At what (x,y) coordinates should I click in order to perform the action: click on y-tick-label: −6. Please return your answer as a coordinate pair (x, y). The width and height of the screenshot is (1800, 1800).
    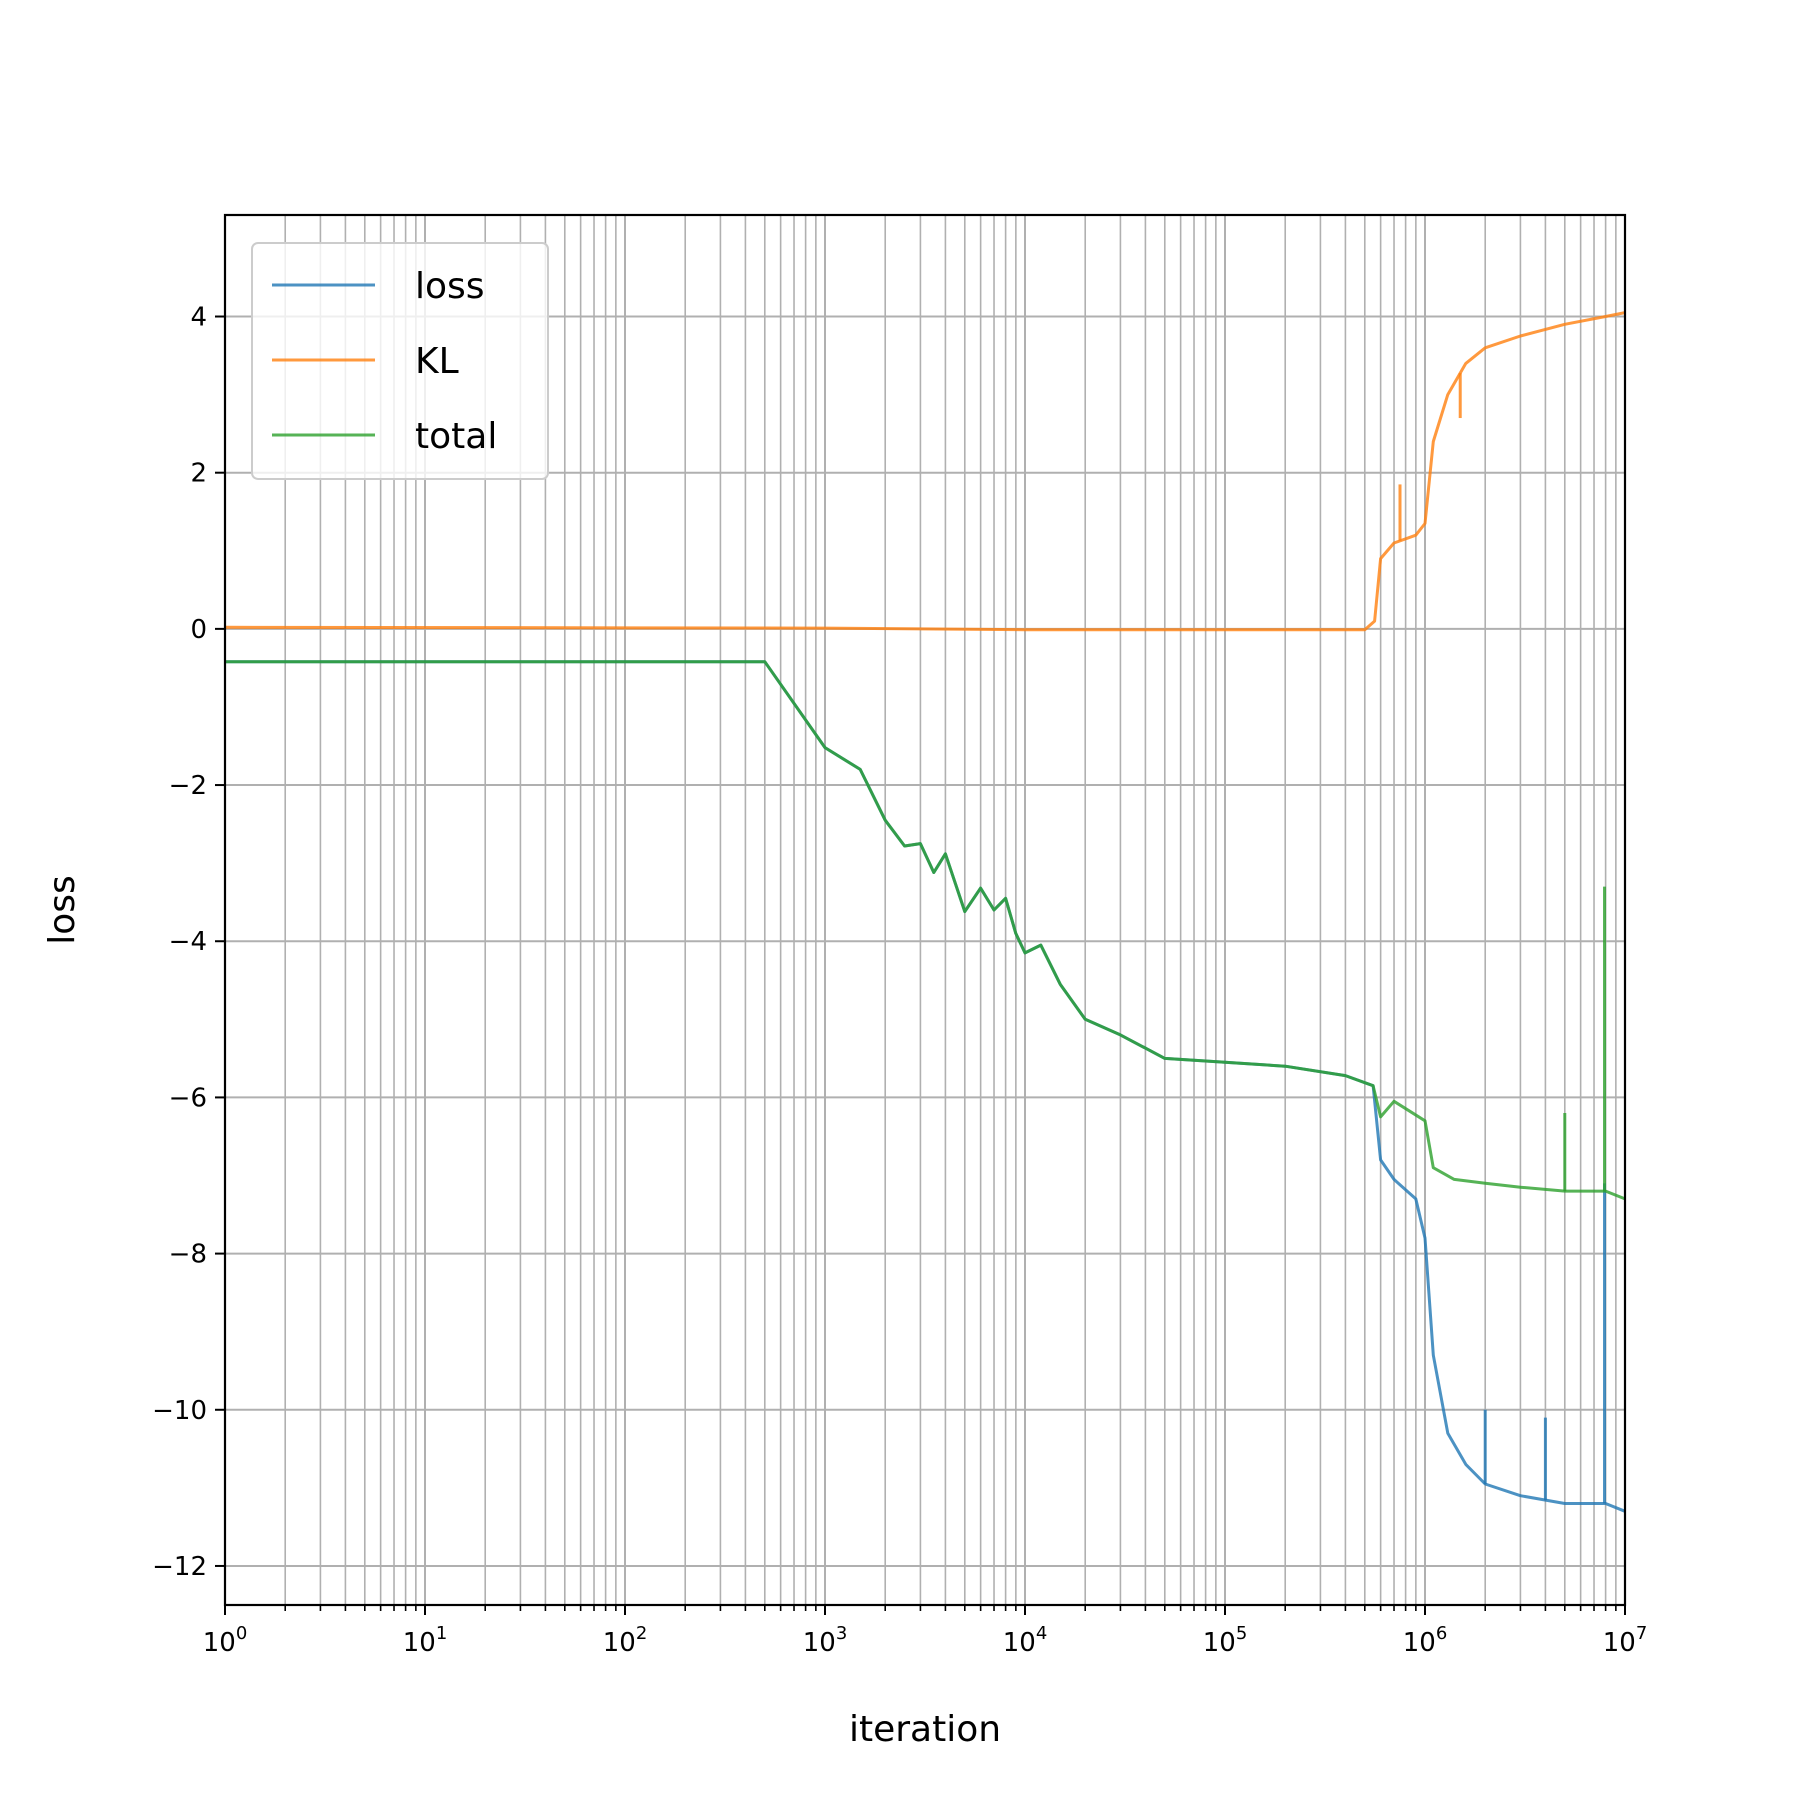
    Looking at the image, I should click on (188, 1098).